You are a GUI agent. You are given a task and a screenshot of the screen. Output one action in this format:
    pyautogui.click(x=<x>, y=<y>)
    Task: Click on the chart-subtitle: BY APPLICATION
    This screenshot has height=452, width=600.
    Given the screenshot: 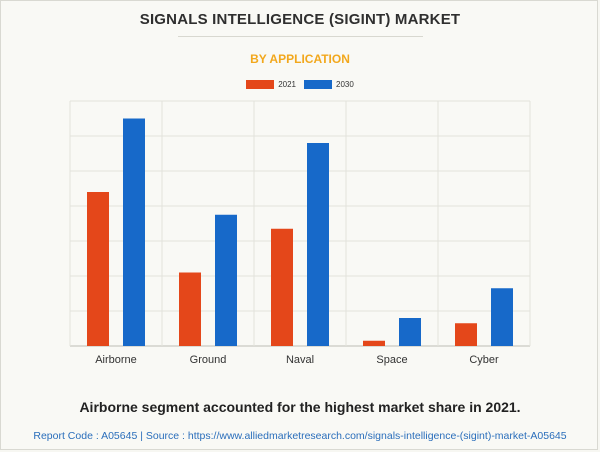 What is the action you would take?
    pyautogui.click(x=300, y=59)
    